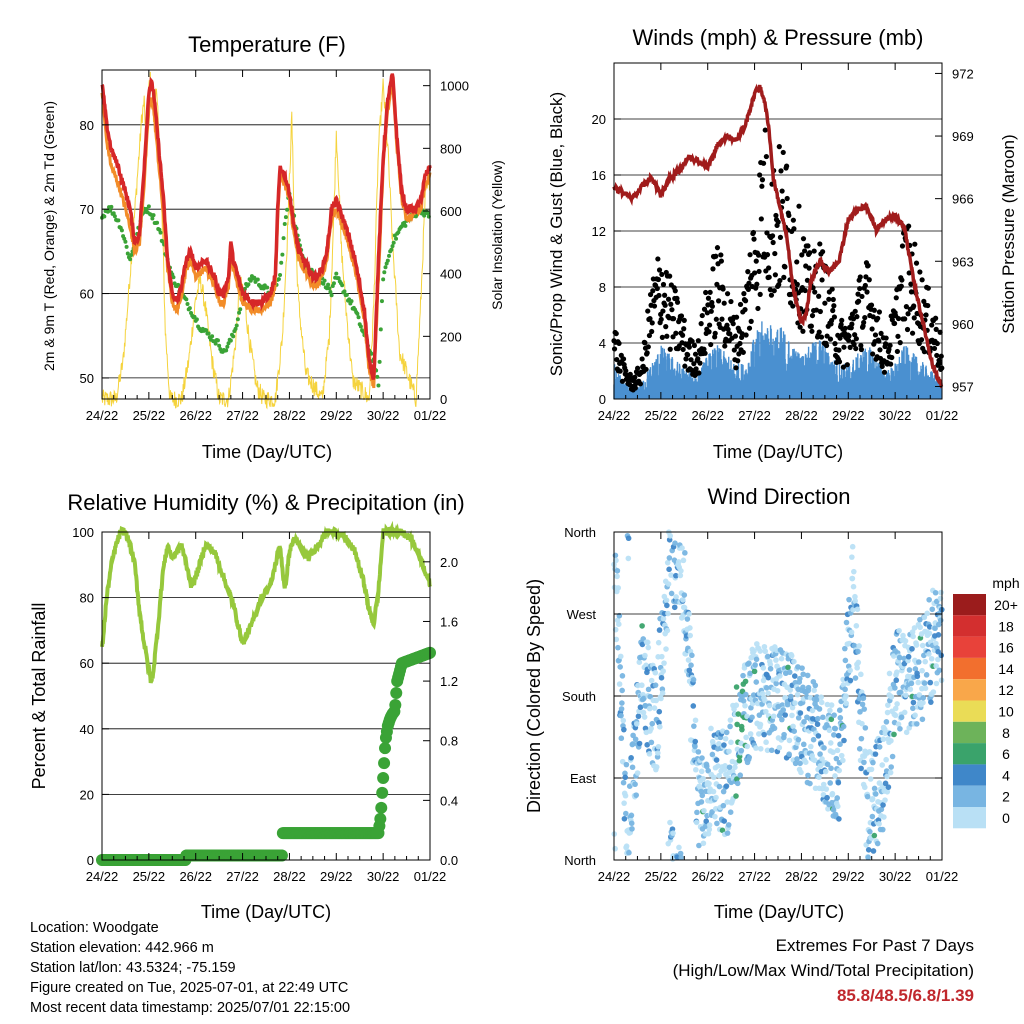  I want to click on y-tick-label-left: 0, so click(602, 399).